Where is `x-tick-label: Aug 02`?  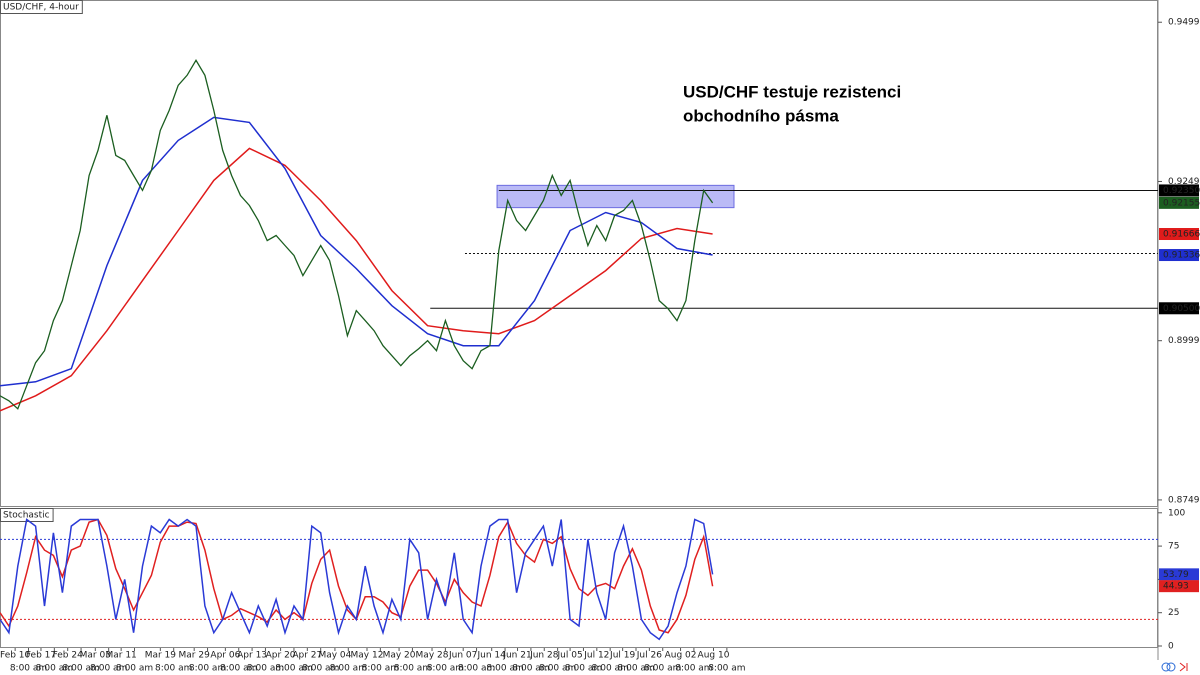
x-tick-label: Aug 02 is located at coordinates (681, 656).